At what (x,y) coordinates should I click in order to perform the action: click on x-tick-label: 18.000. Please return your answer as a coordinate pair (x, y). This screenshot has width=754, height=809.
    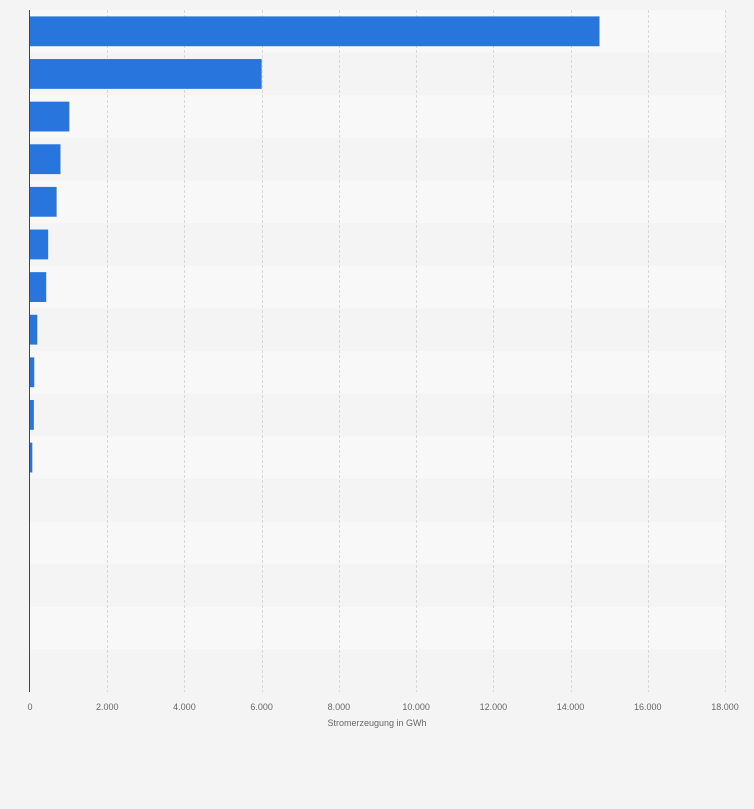
    Looking at the image, I should click on (725, 707).